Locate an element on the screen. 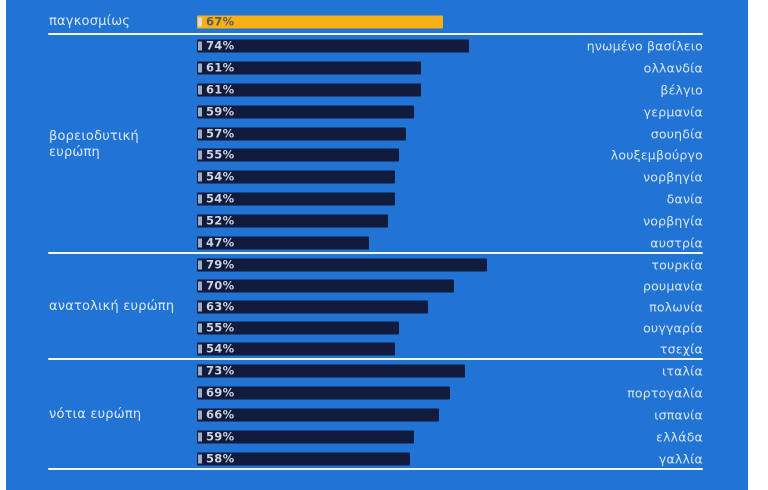 The width and height of the screenshot is (768, 490). bar-row: 69% πορτογαλία is located at coordinates (377, 393).